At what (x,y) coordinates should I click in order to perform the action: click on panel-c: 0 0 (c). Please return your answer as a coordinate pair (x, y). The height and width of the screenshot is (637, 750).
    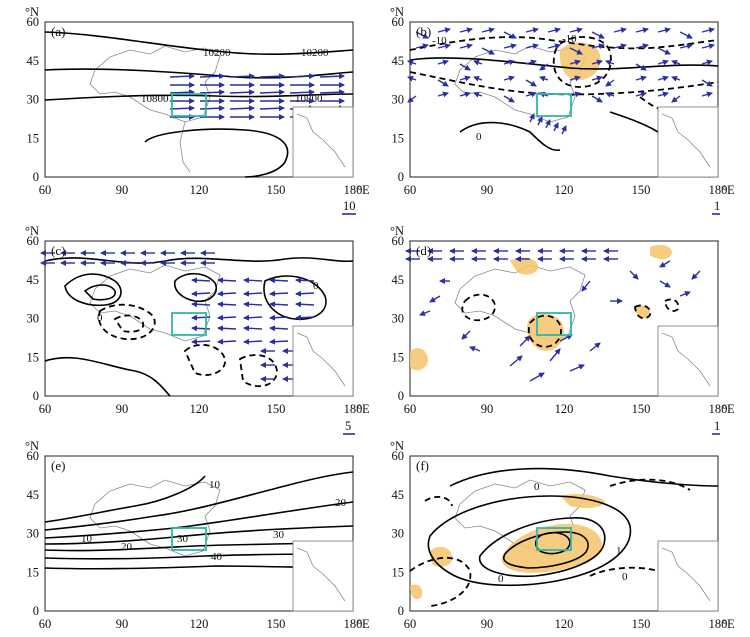
    Looking at the image, I should click on (197, 318).